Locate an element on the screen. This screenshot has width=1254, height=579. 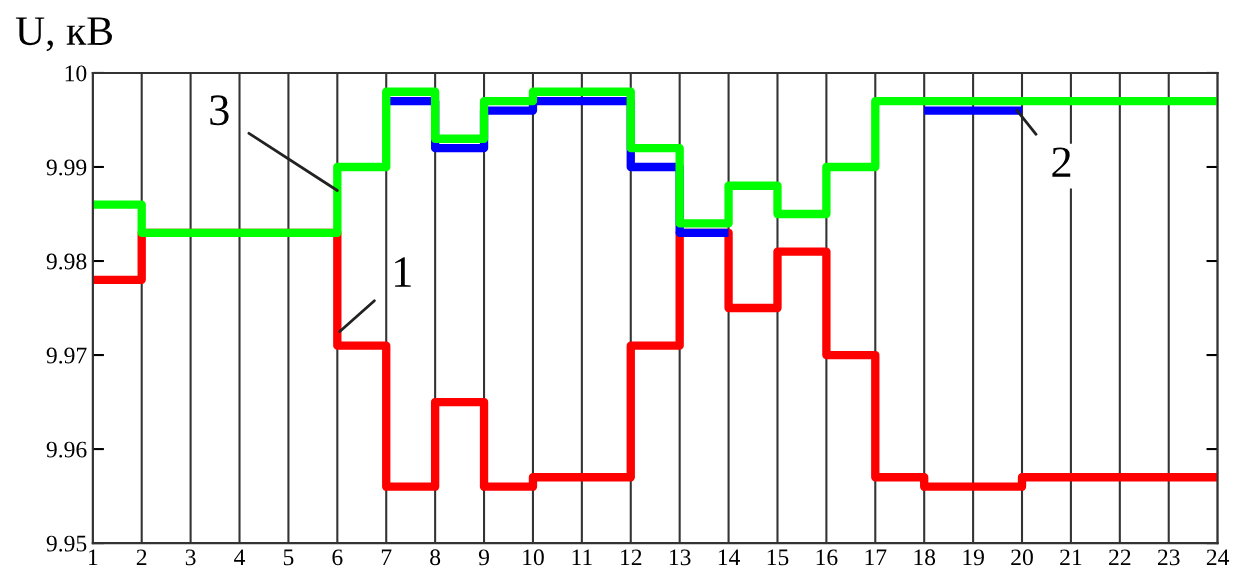
x-tick-label: 8 is located at coordinates (435, 557).